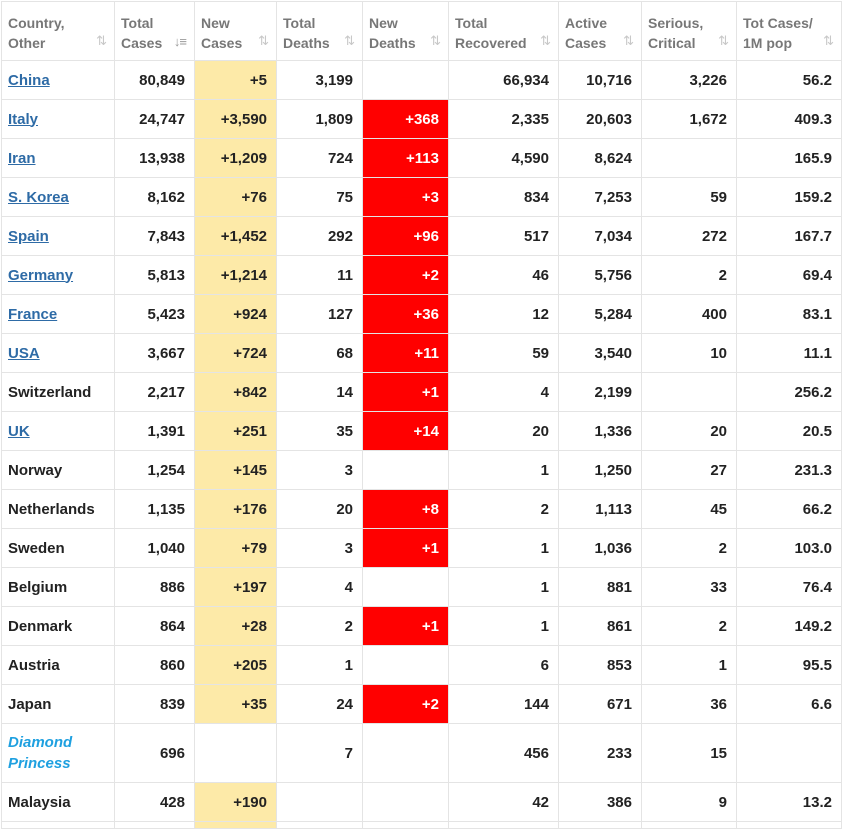 The image size is (849, 830). What do you see at coordinates (58, 392) in the screenshot?
I see `country-cell: Switzerland` at bounding box center [58, 392].